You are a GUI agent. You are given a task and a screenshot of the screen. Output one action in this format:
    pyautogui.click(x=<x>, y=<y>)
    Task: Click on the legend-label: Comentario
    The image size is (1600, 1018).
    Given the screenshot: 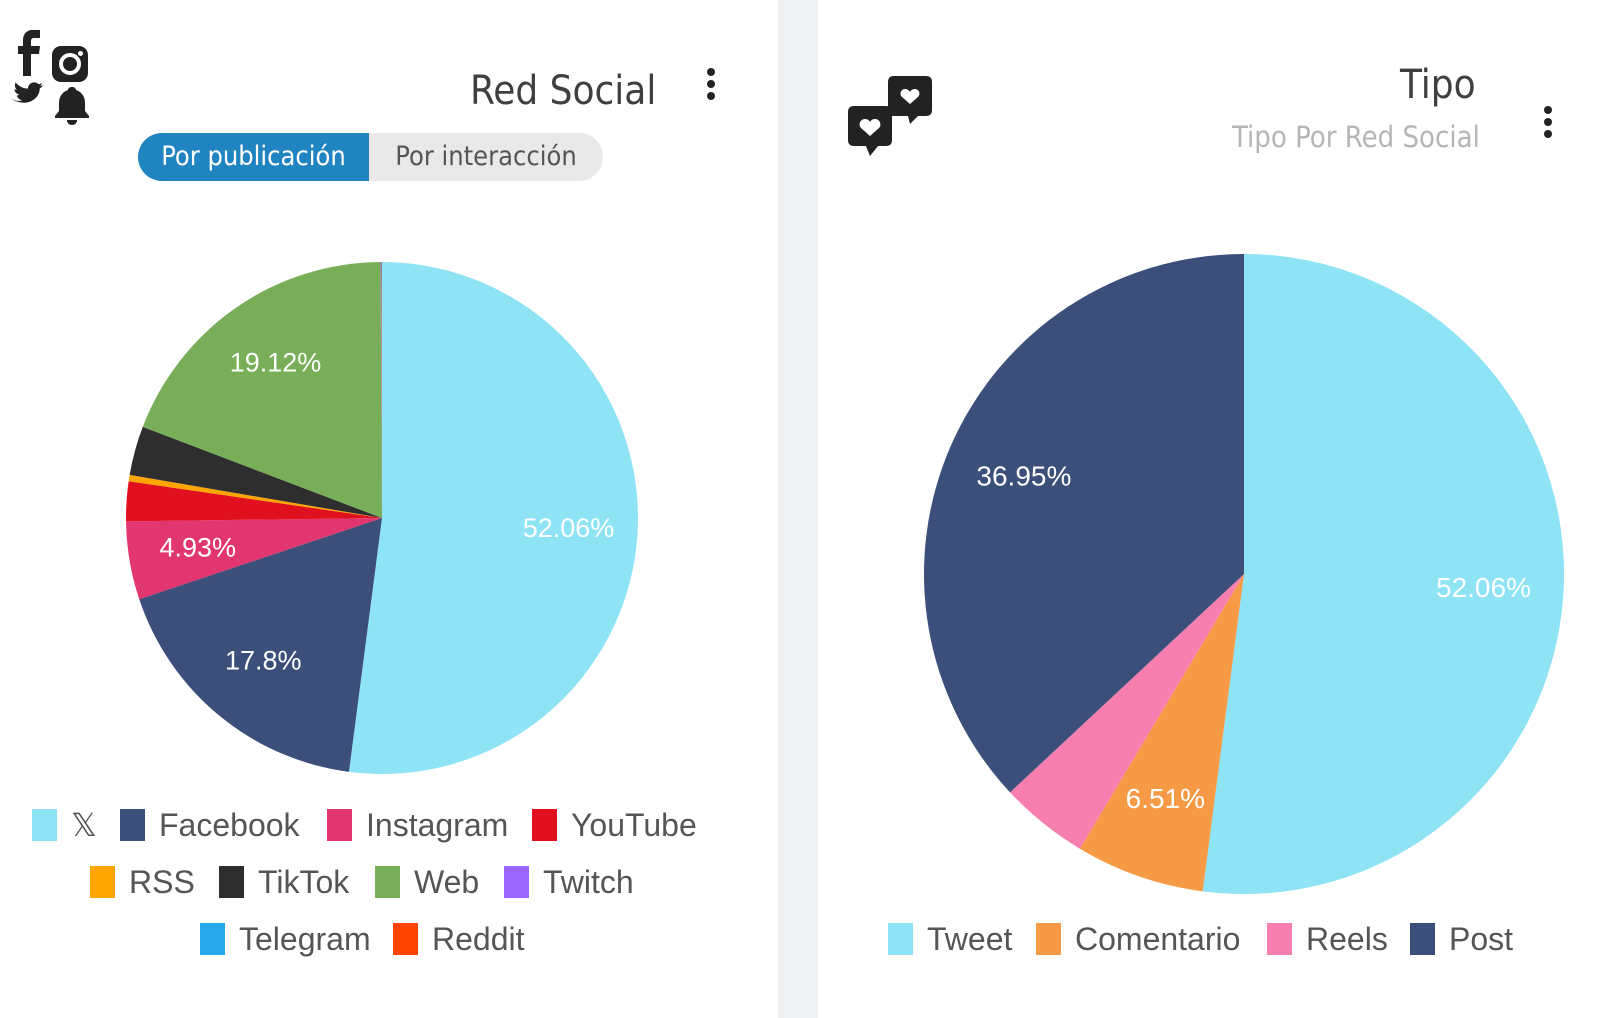 What is the action you would take?
    pyautogui.click(x=1158, y=938)
    